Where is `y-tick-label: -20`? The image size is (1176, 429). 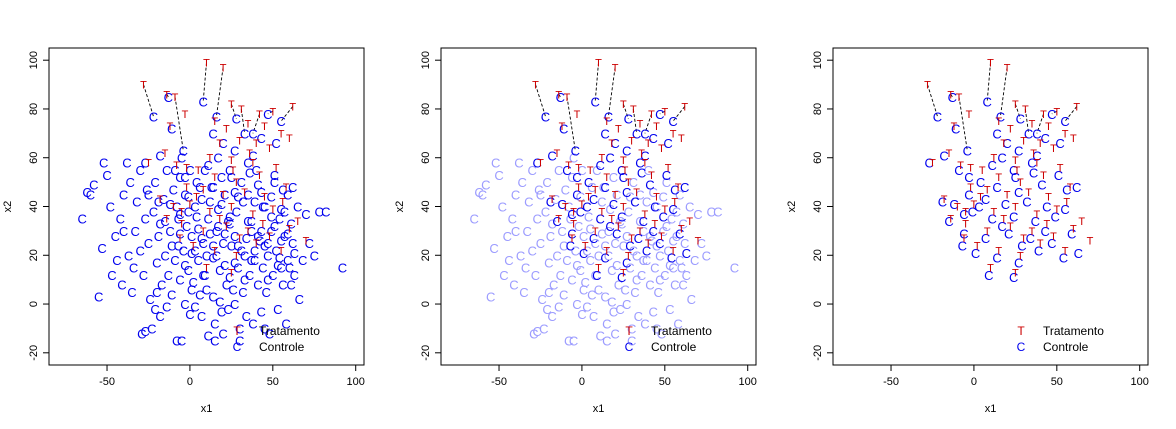 y-tick-label: -20 is located at coordinates (34, 353).